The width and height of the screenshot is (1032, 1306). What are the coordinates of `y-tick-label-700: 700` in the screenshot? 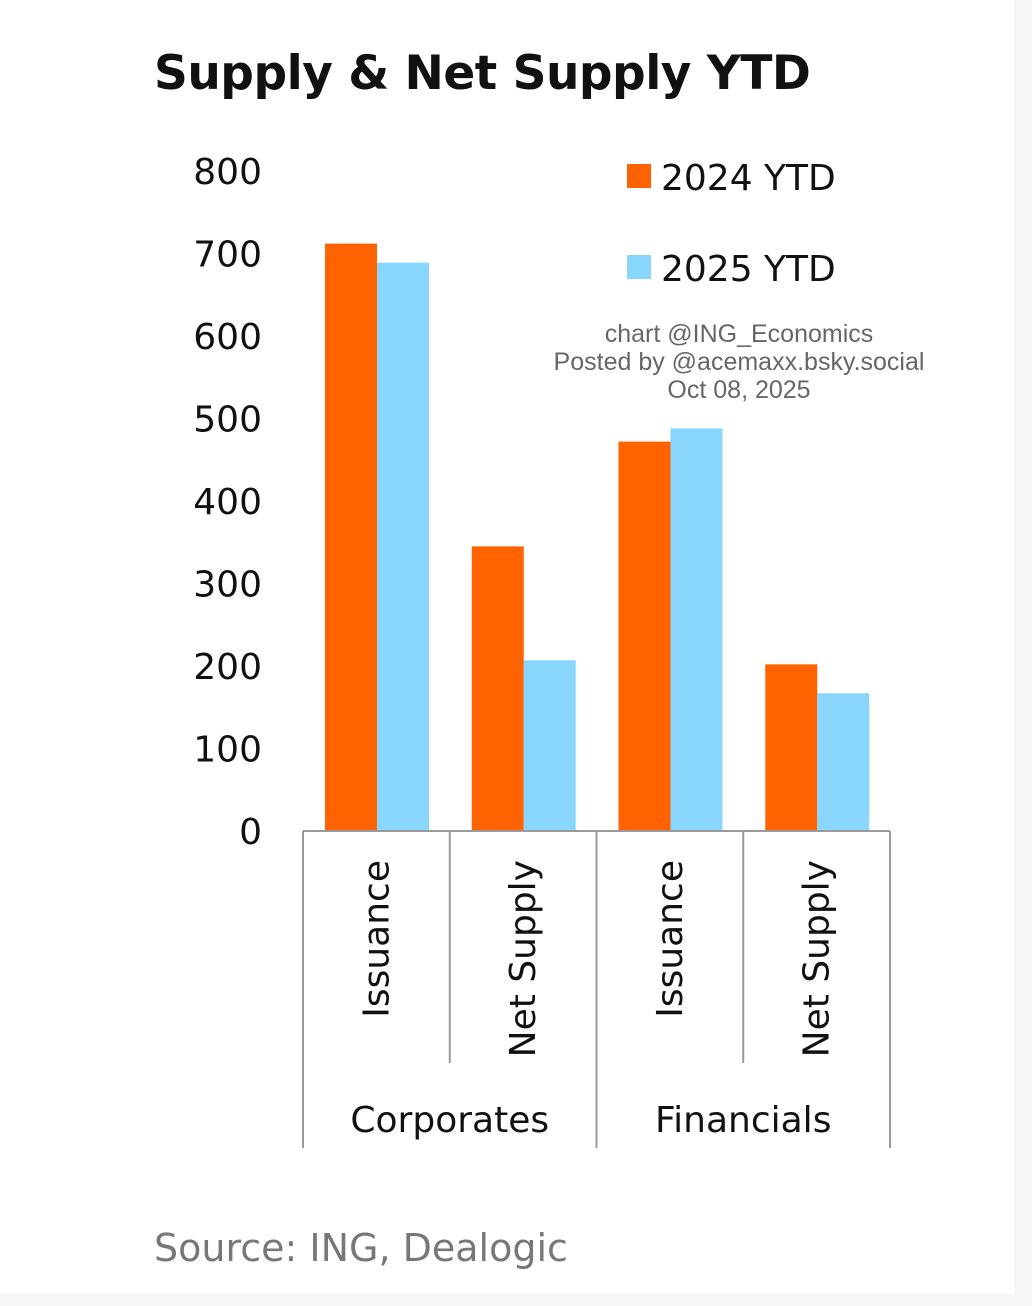 It's located at (227, 255).